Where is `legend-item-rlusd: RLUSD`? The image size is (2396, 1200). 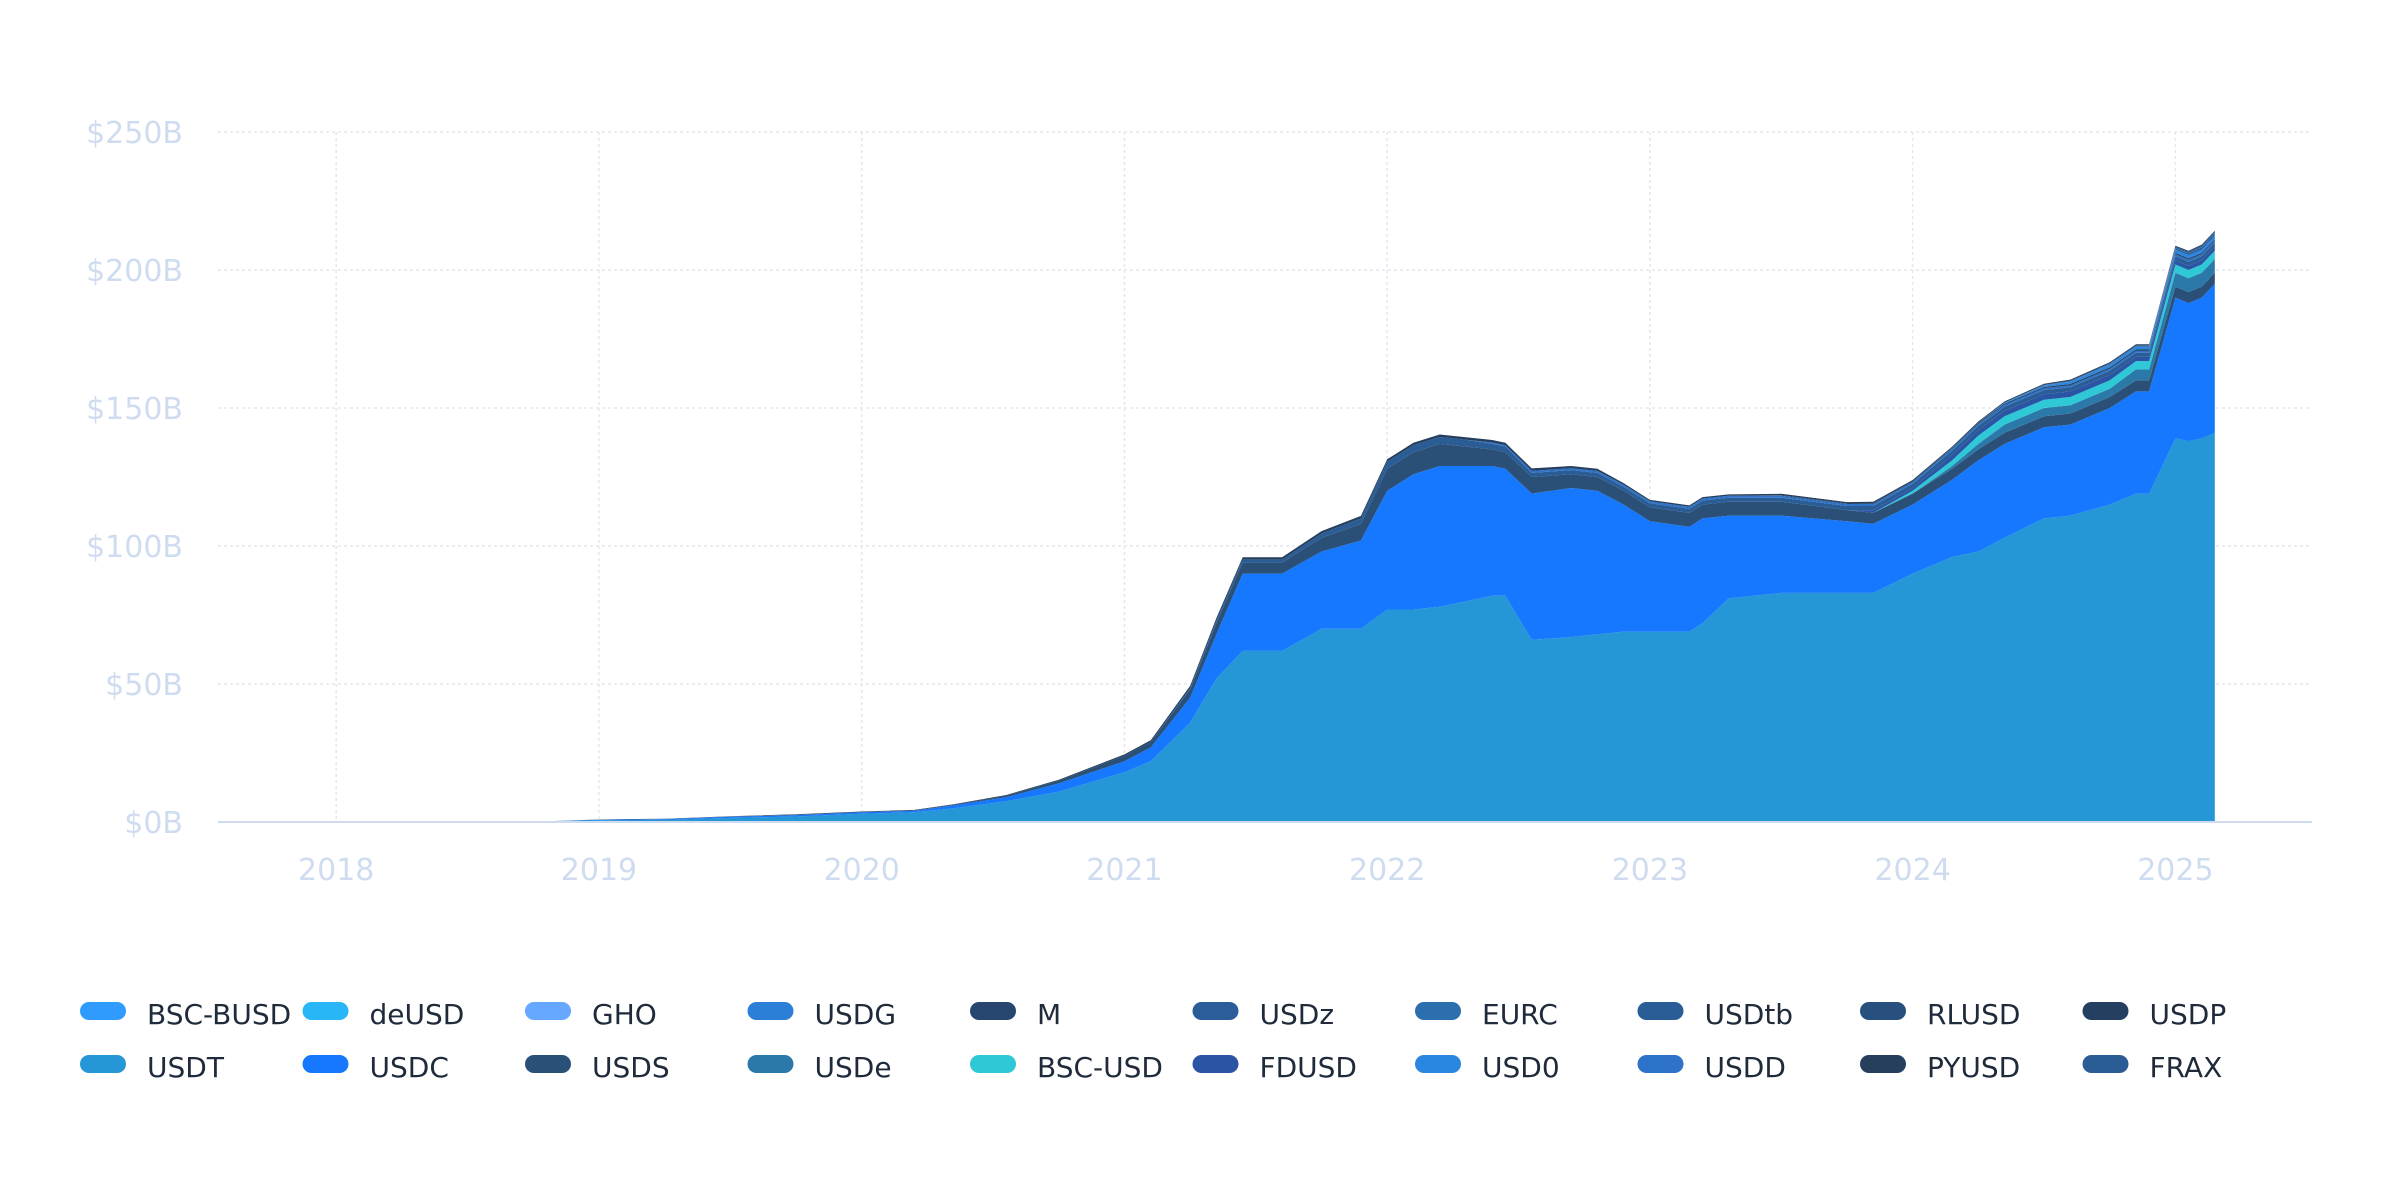 legend-item-rlusd: RLUSD is located at coordinates (1940, 1014).